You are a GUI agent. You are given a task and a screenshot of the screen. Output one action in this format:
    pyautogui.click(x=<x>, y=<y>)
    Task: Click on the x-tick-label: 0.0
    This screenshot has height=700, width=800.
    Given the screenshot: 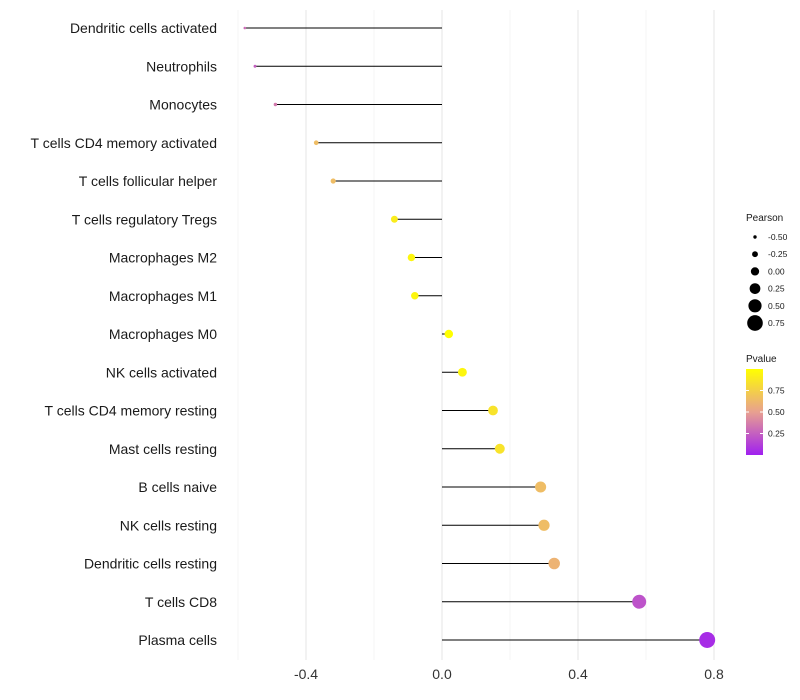 What is the action you would take?
    pyautogui.click(x=442, y=674)
    